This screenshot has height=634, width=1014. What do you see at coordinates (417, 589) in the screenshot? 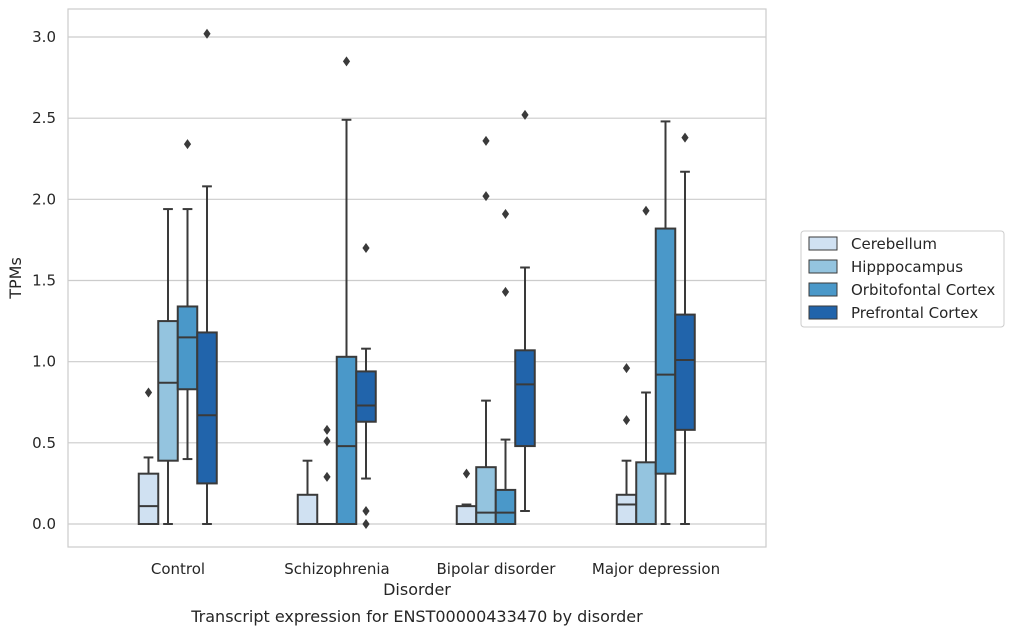
I see `x-axis-title: Disorder` at bounding box center [417, 589].